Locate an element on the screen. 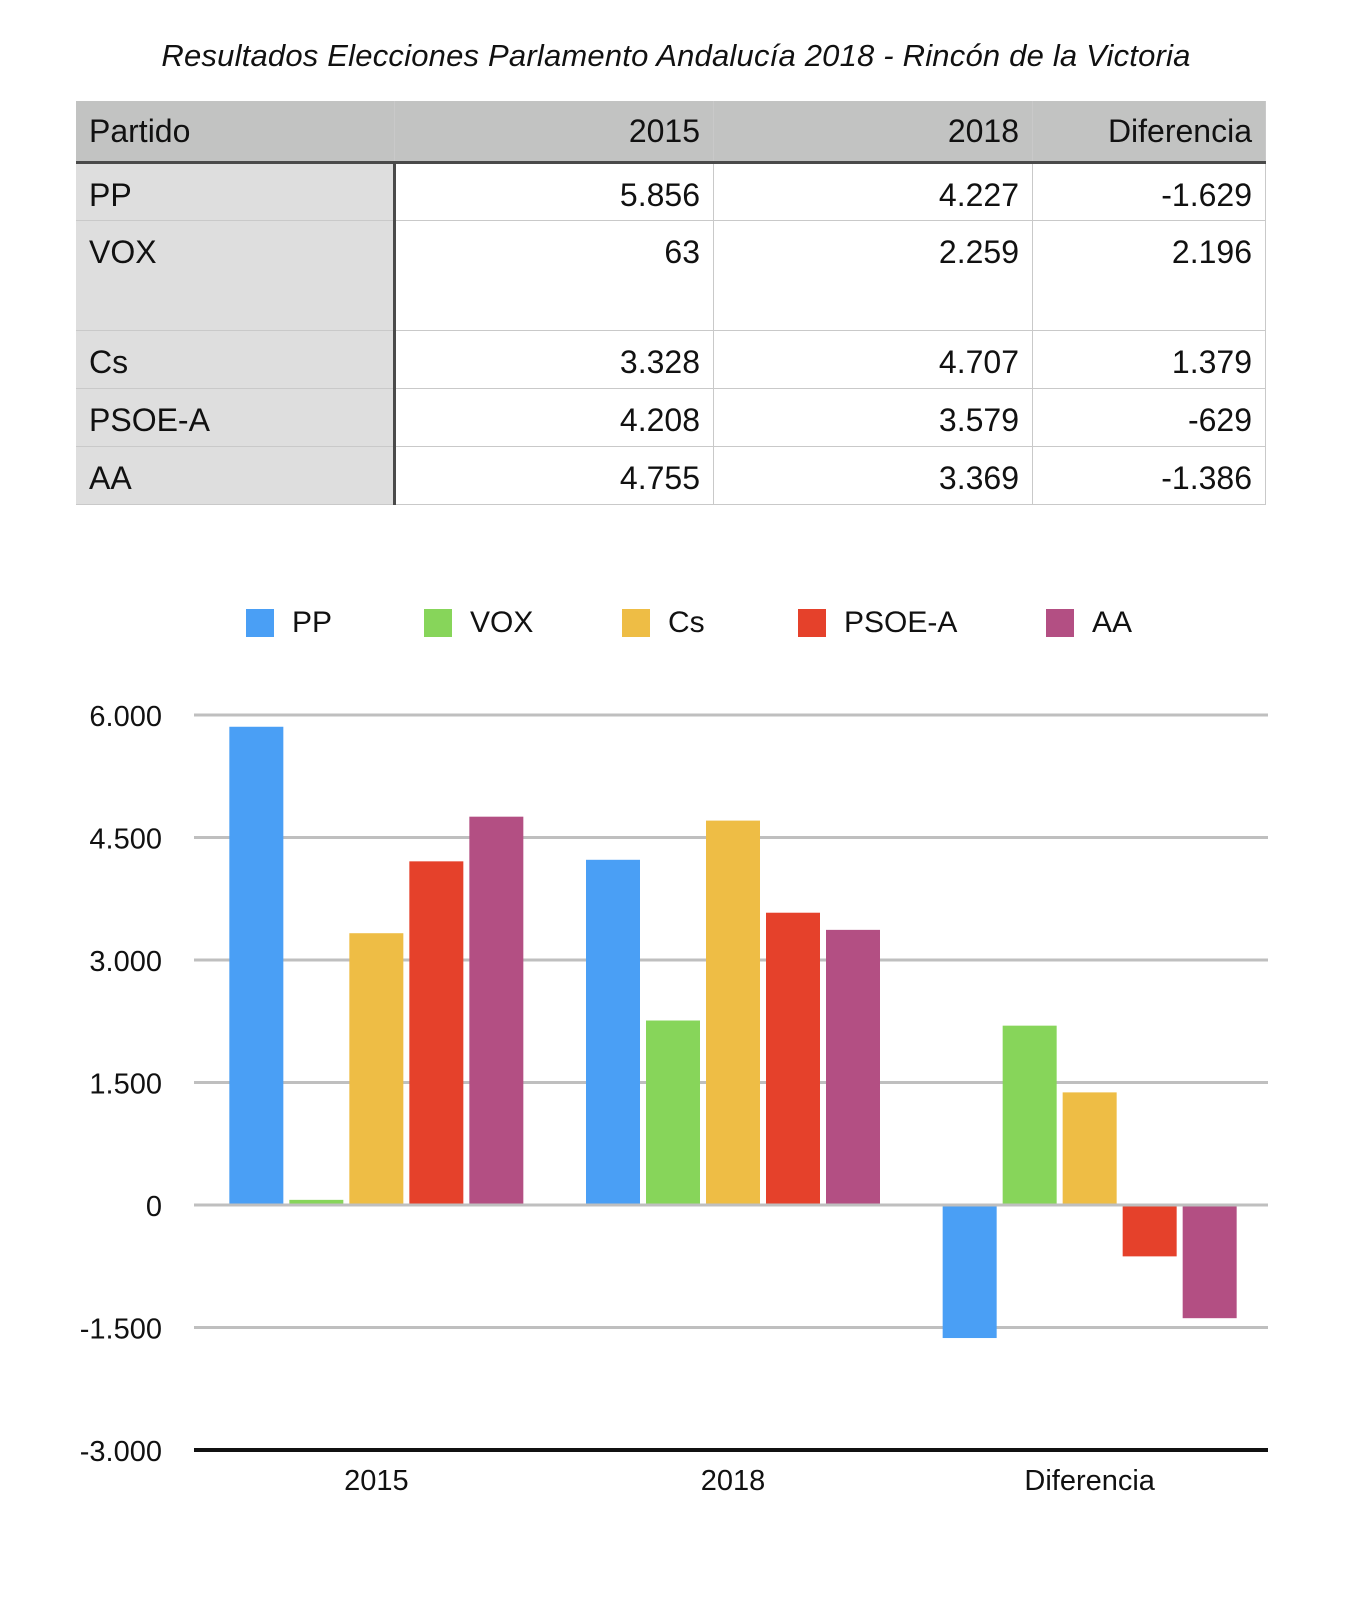  legend-swatch-pp is located at coordinates (260, 623).